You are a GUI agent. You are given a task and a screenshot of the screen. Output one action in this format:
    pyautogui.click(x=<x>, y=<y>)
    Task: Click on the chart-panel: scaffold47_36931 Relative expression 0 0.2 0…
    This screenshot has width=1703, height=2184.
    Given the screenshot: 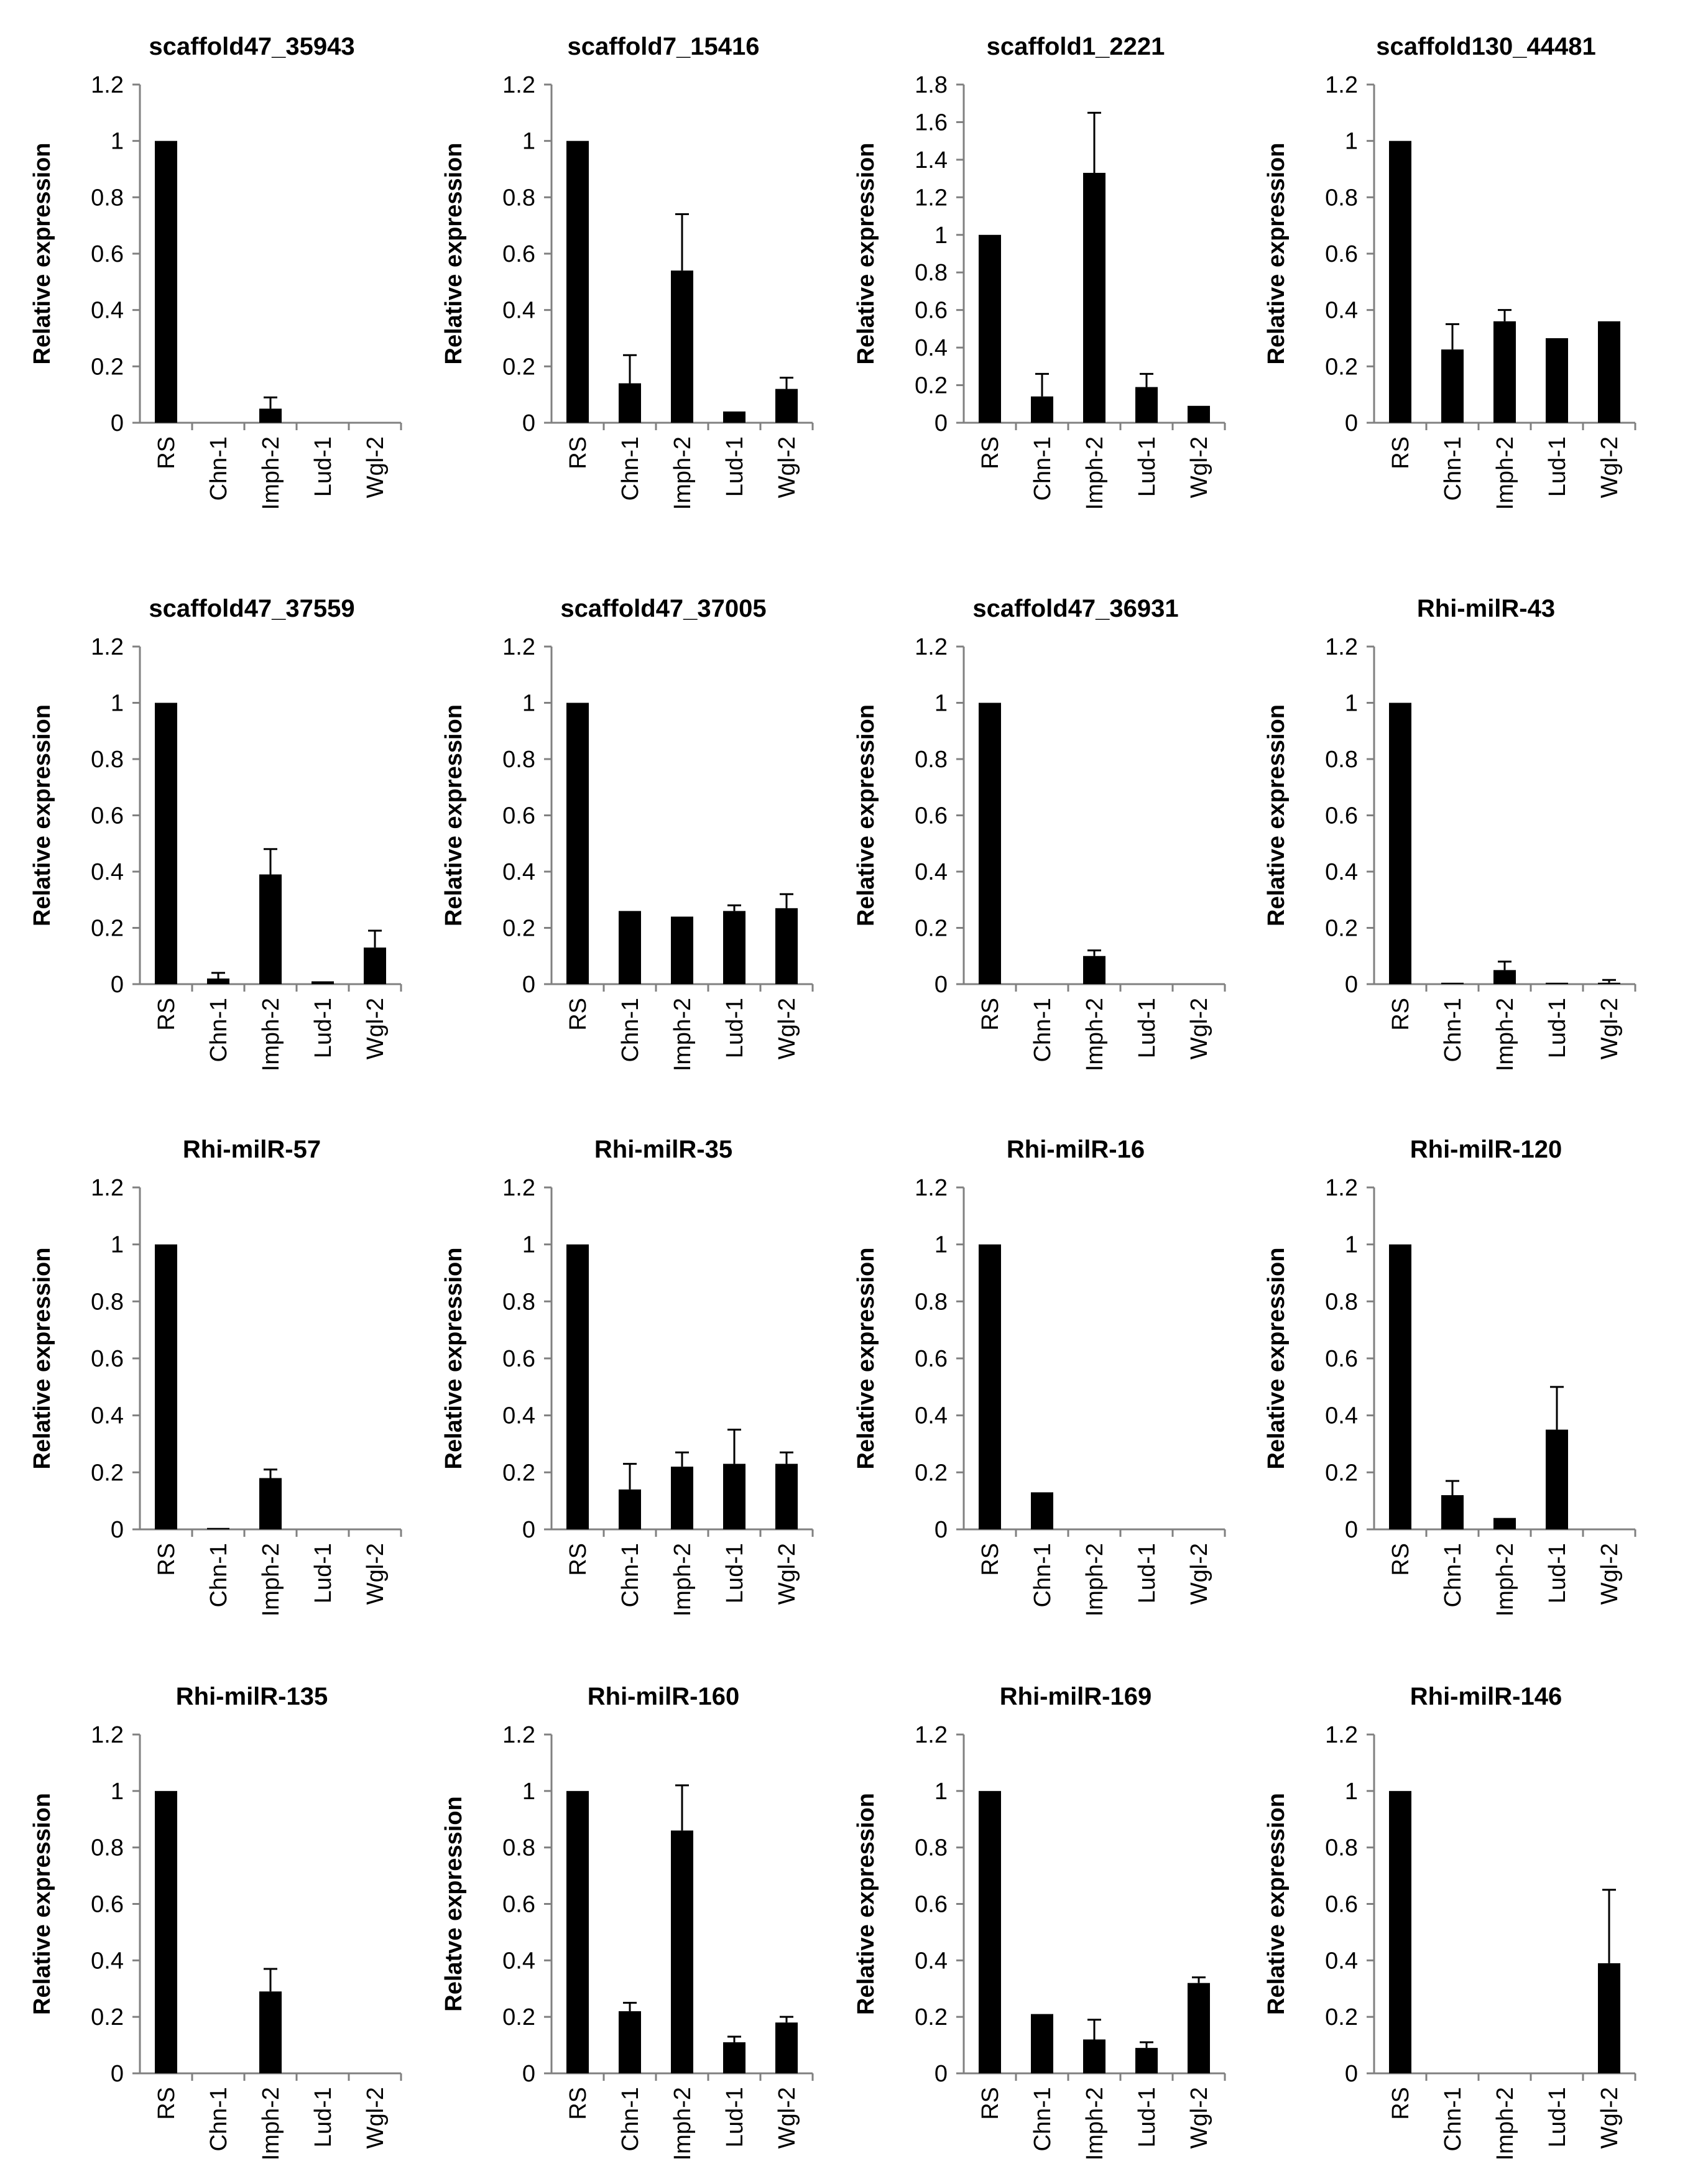 What is the action you would take?
    pyautogui.click(x=1039, y=833)
    